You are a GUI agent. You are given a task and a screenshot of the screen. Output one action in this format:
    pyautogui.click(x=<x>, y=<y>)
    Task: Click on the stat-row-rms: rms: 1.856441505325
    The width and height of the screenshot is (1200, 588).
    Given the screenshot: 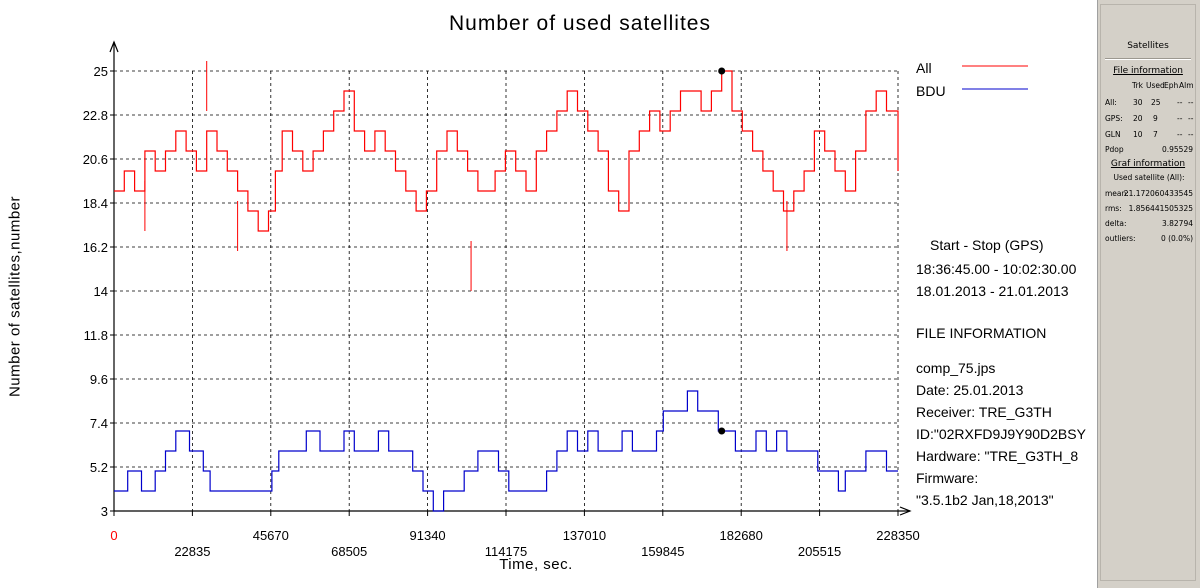 What is the action you would take?
    pyautogui.click(x=1149, y=209)
    